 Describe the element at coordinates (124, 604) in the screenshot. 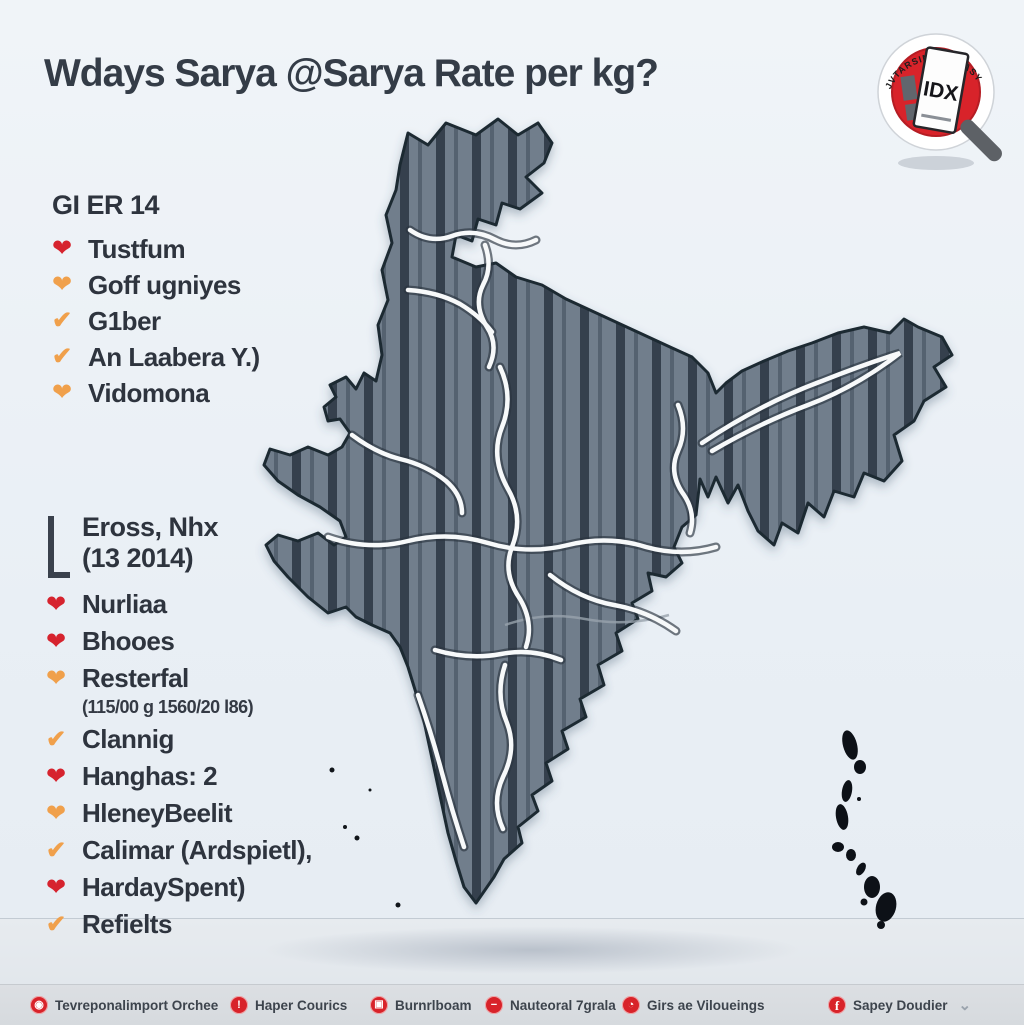

I see `list-item-label: Nurliaa` at that location.